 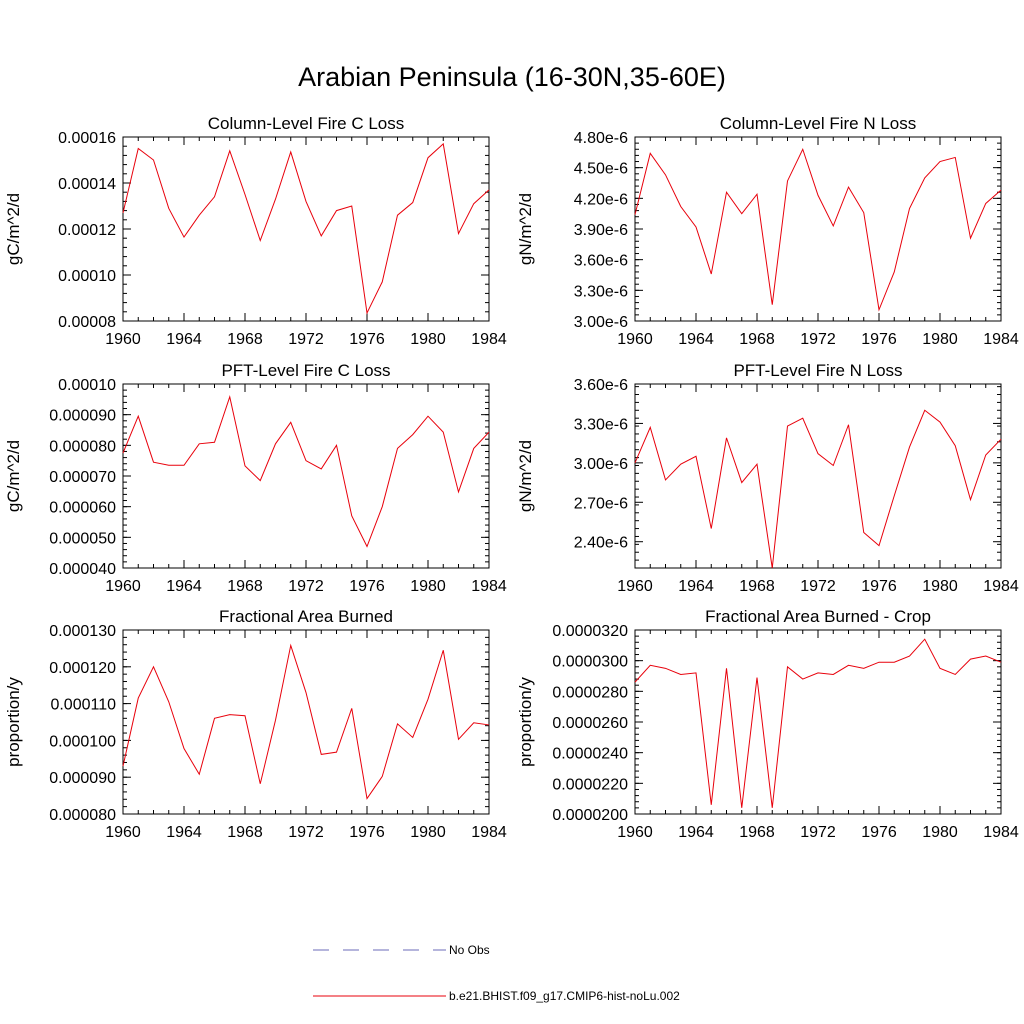 I want to click on y-tick-label: 0.0000240, so click(x=590, y=754).